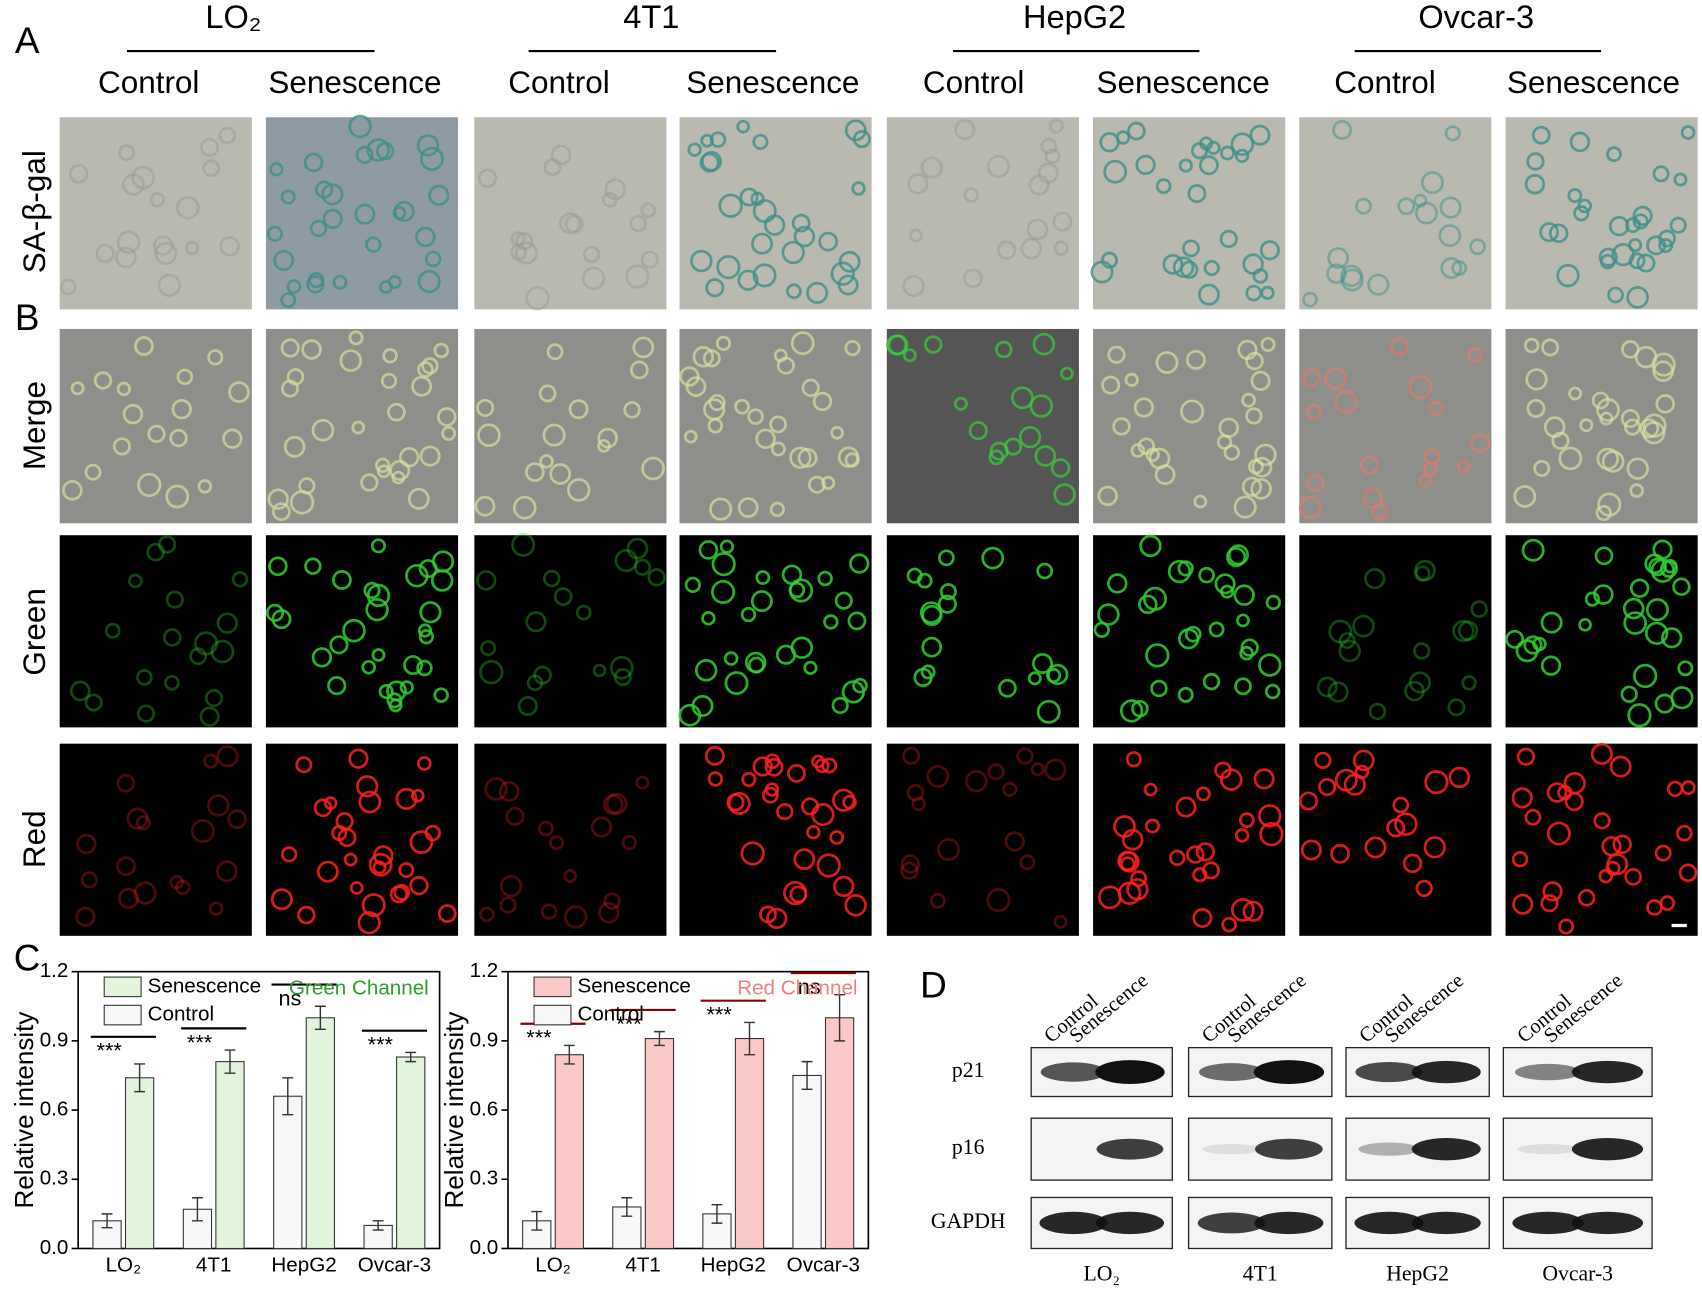 This screenshot has height=1293, width=1702. I want to click on significance-label: ns, so click(809, 986).